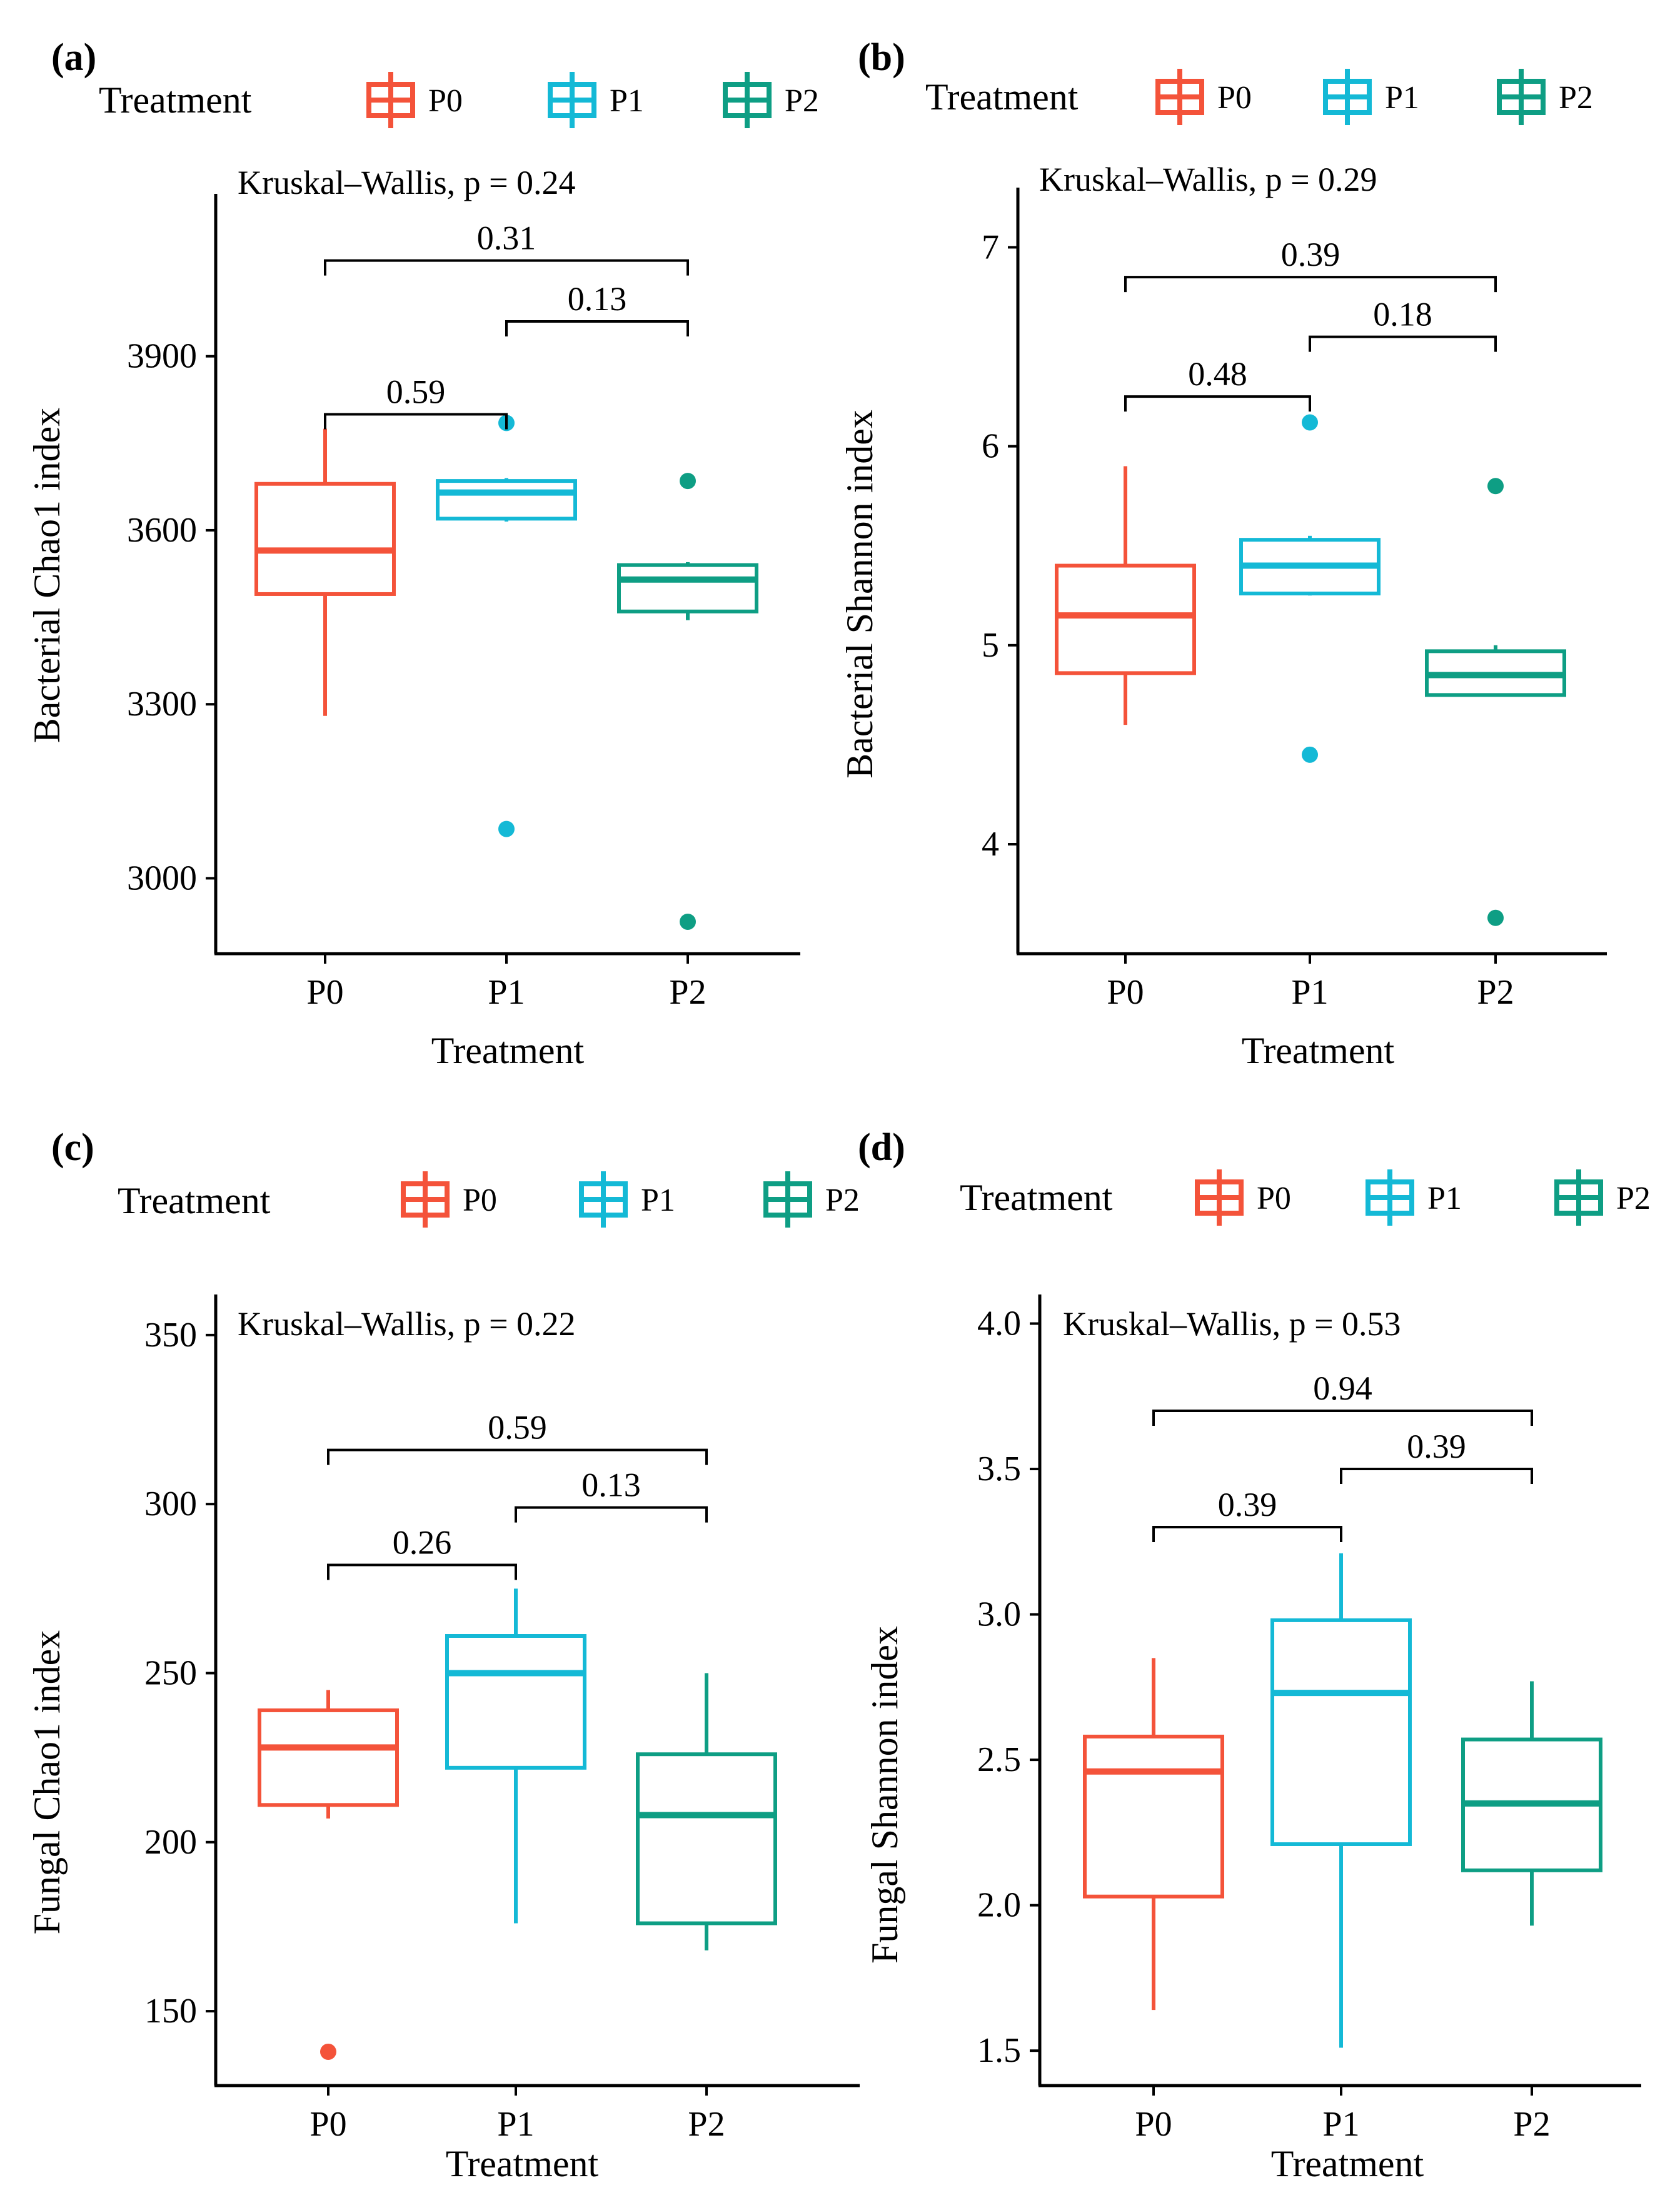 This screenshot has height=2190, width=1680. What do you see at coordinates (170, 1336) in the screenshot?
I see `y-tick-label: 350` at bounding box center [170, 1336].